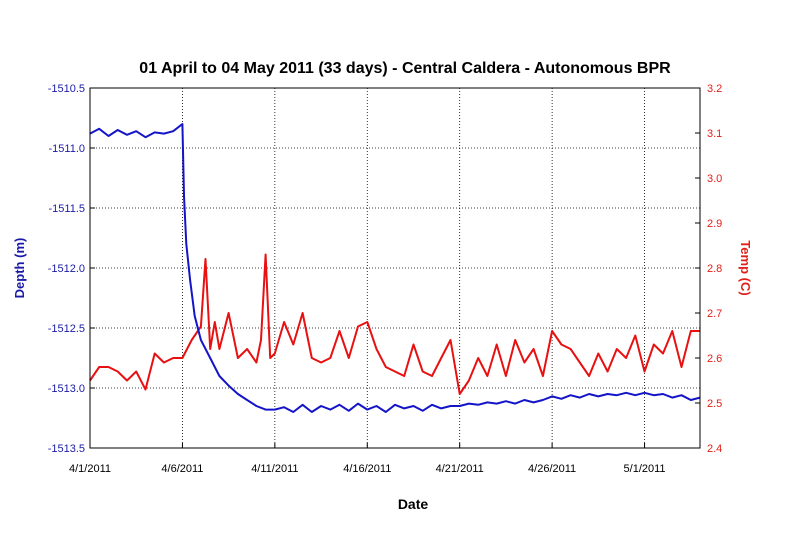 The width and height of the screenshot is (810, 540). Describe the element at coordinates (714, 269) in the screenshot. I see `y-right-tick-label: 2.8` at that location.